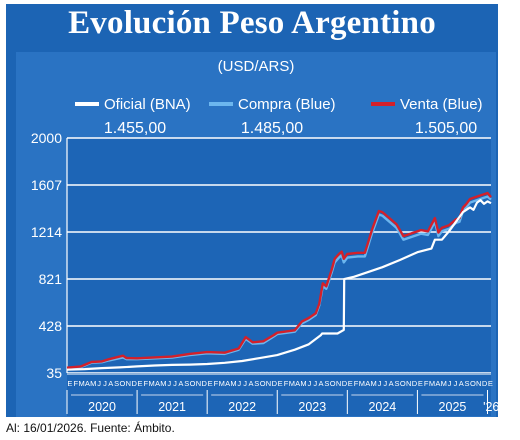 The image size is (520, 440). I want to click on y-tick-label: 35, so click(54, 373).